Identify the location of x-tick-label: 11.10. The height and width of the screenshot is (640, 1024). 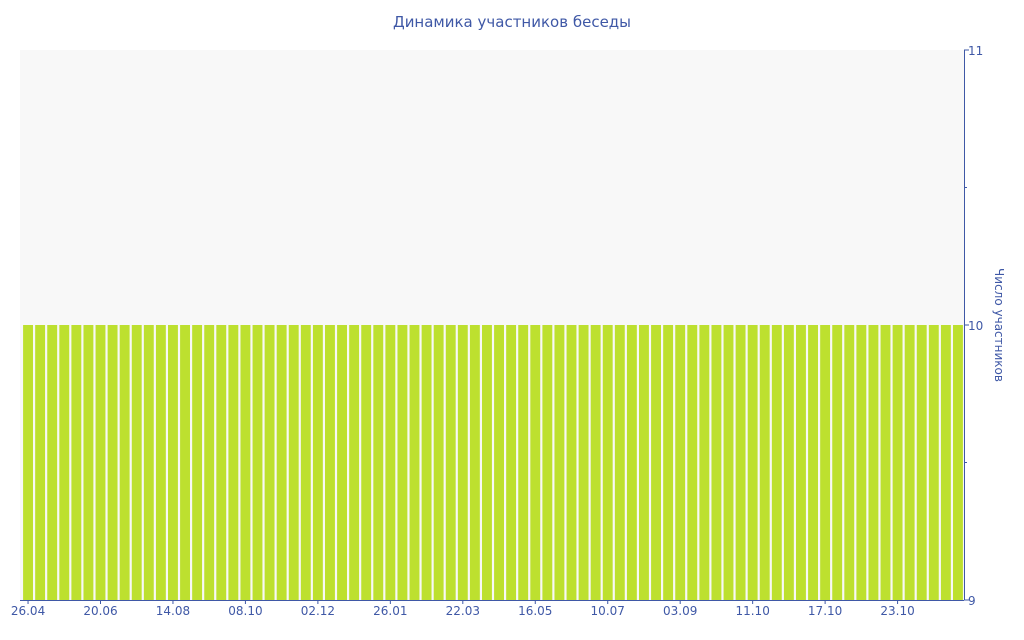
(752, 611).